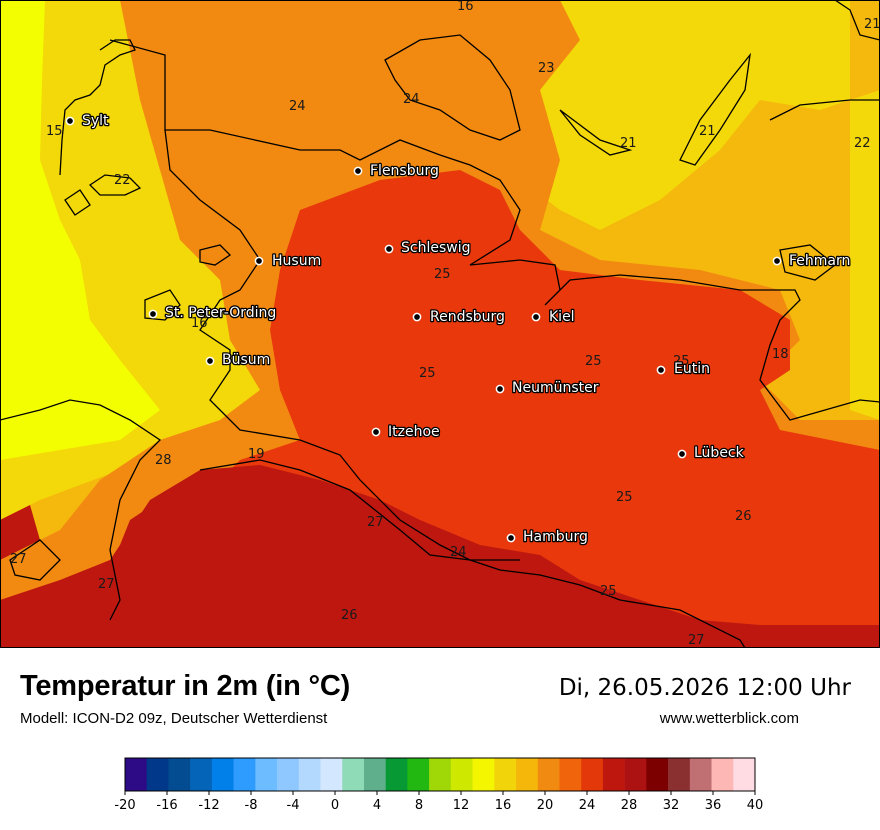 The image size is (880, 830). What do you see at coordinates (562, 317) in the screenshot?
I see `city-label: Kiel` at bounding box center [562, 317].